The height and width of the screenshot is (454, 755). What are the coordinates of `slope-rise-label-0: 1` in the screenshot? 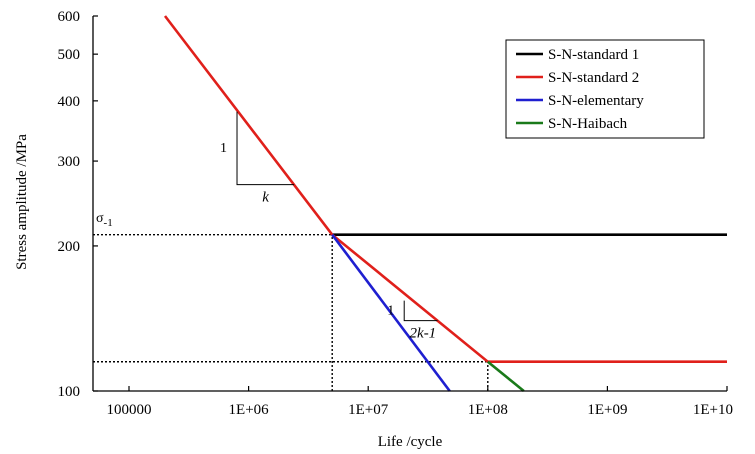 It's located at (223, 148).